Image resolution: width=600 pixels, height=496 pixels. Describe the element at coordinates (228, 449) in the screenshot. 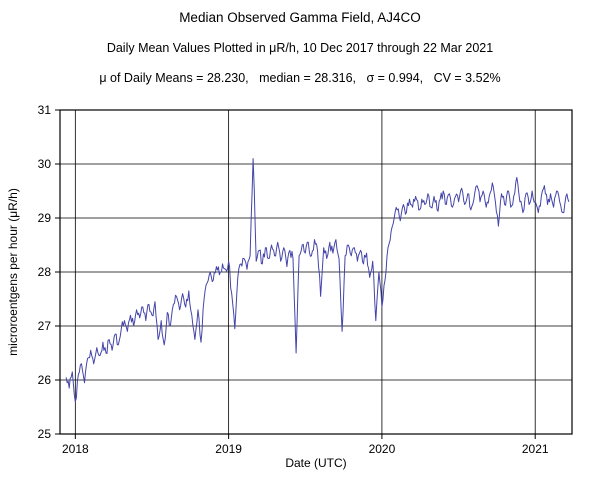

I see `x-tick-label: 2019` at that location.